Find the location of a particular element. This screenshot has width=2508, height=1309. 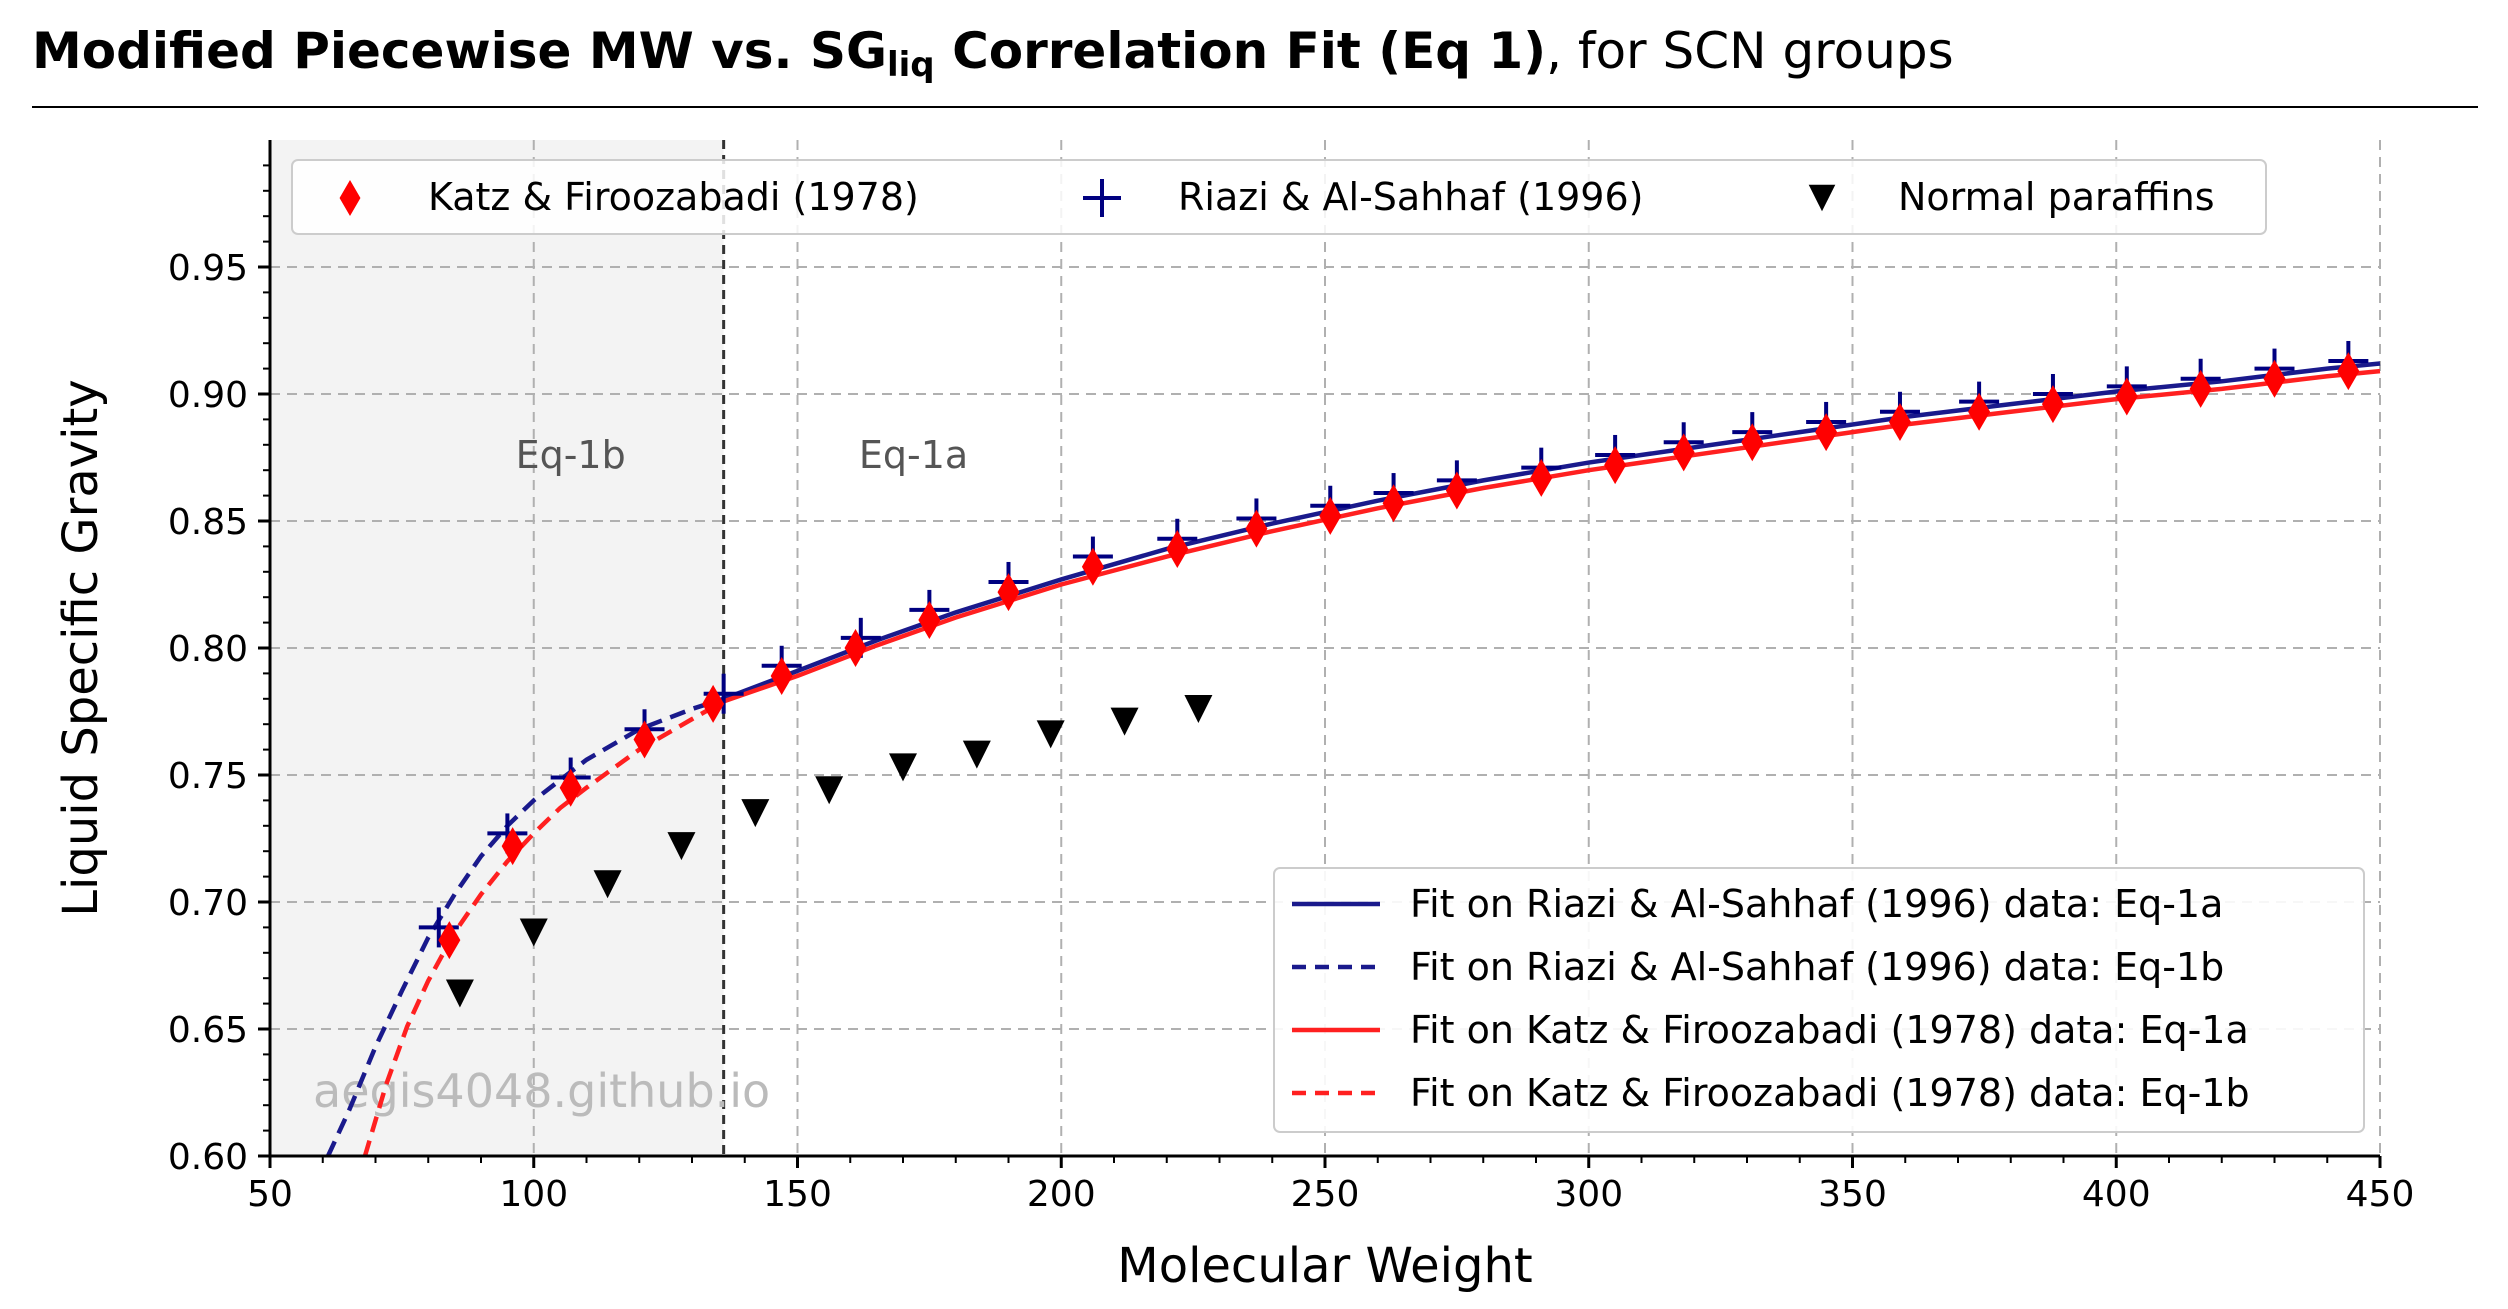

y-tick-label: 0.85 is located at coordinates (208, 522).